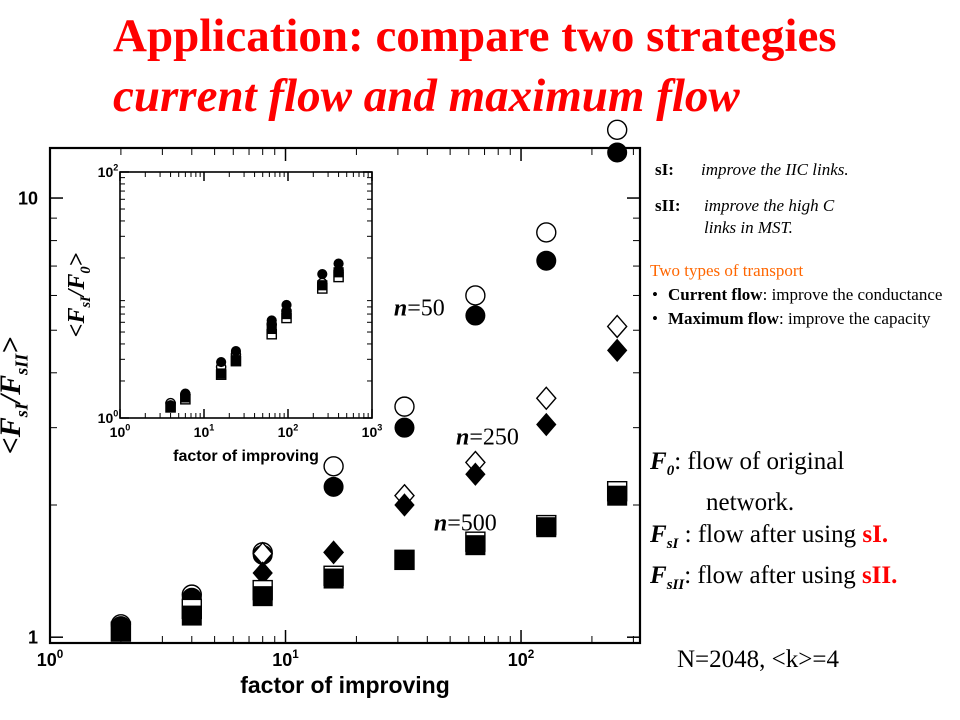 The height and width of the screenshot is (720, 960). Describe the element at coordinates (658, 575) in the screenshot. I see `def-fsii-sym: F` at that location.